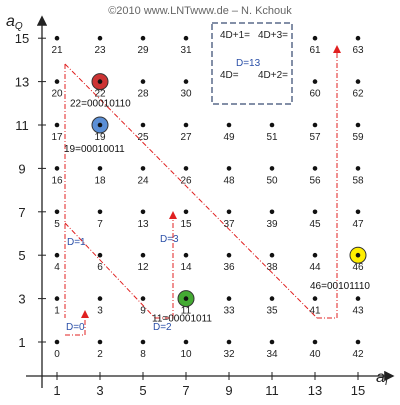  What do you see at coordinates (248, 63) in the screenshot?
I see `legend-distance-label: D=13` at bounding box center [248, 63].